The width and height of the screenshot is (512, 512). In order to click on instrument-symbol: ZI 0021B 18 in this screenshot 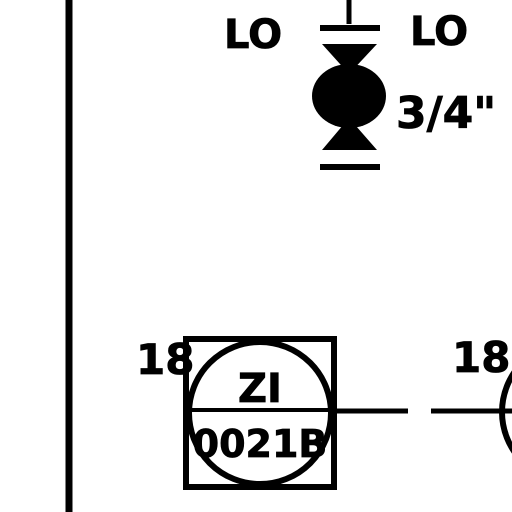, I will do `click(236, 412)`.